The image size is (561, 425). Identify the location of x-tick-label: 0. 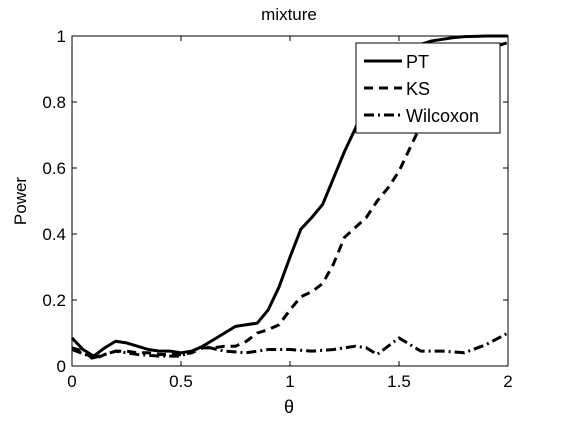
(71, 381).